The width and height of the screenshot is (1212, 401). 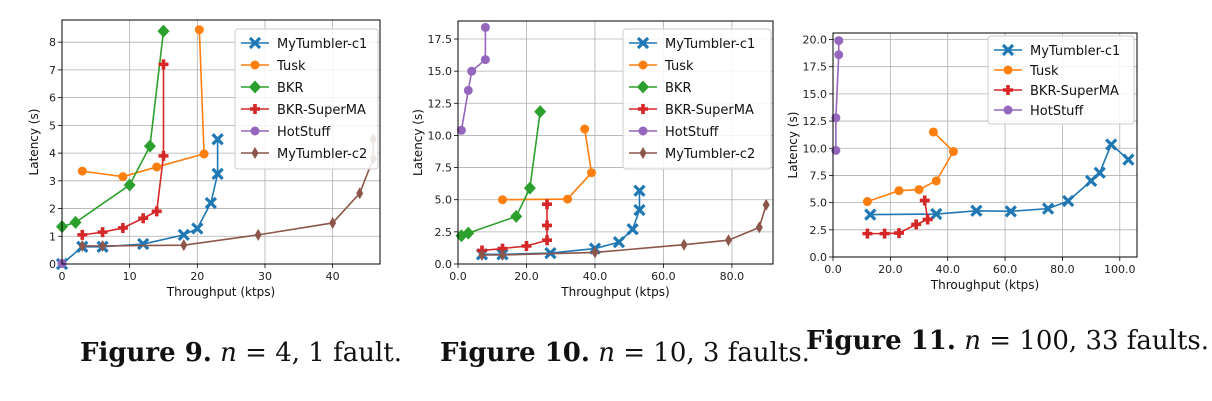 What do you see at coordinates (815, 121) in the screenshot?
I see `y-tick-label: 12.5` at bounding box center [815, 121].